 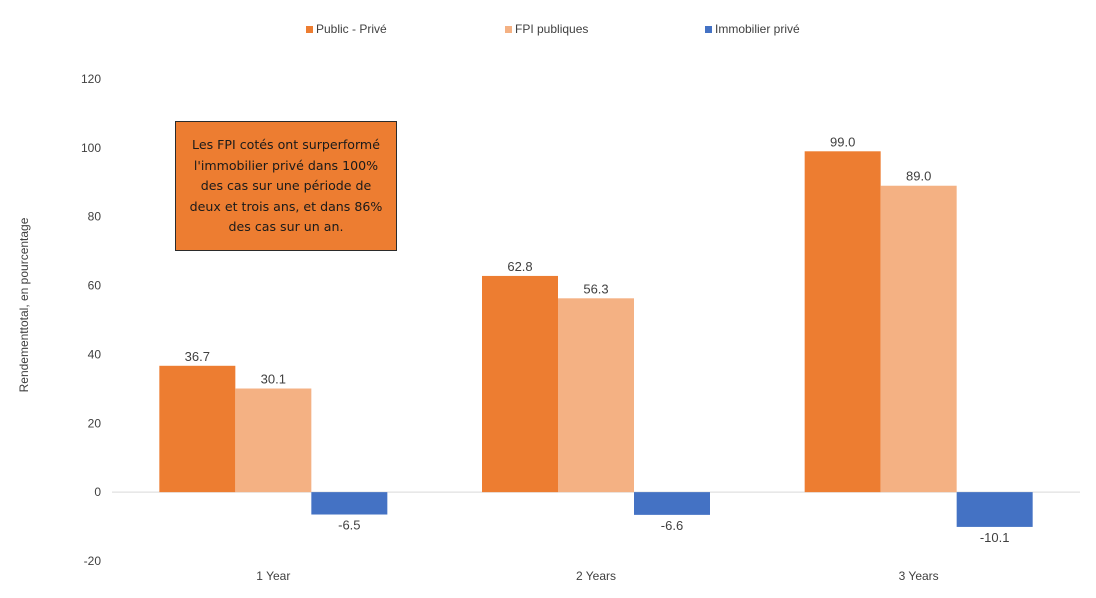 What do you see at coordinates (842, 141) in the screenshot?
I see `data-label: 99.0` at bounding box center [842, 141].